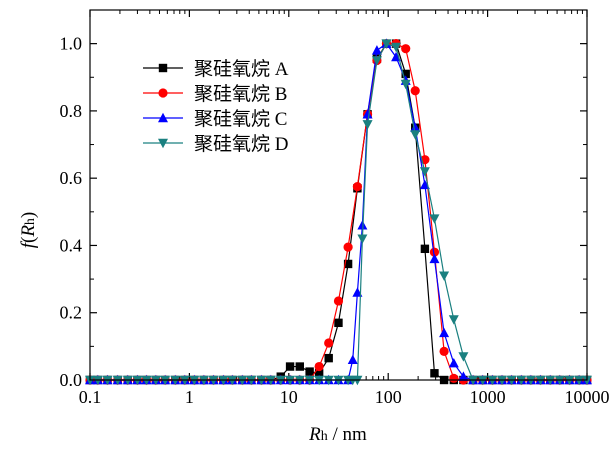 The height and width of the screenshot is (454, 614). I want to click on x-axis-label: Rh / nm, so click(337, 434).